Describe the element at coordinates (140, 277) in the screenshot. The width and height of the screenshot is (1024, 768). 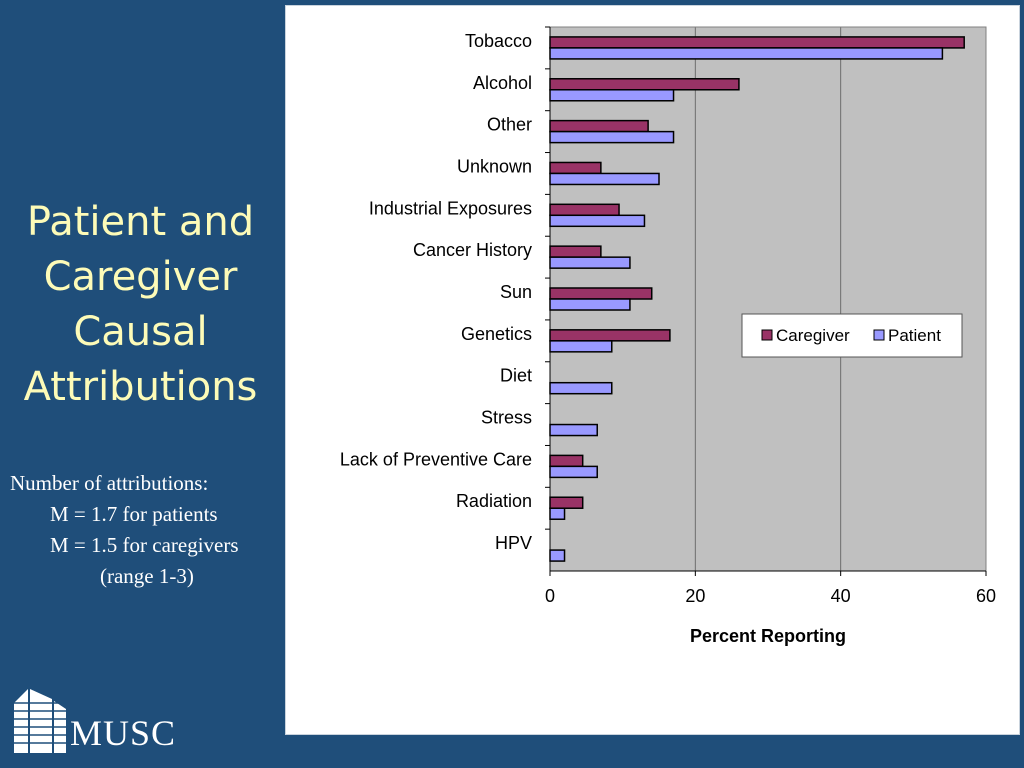
I see `slide-title-line-2: Caregiver` at that location.